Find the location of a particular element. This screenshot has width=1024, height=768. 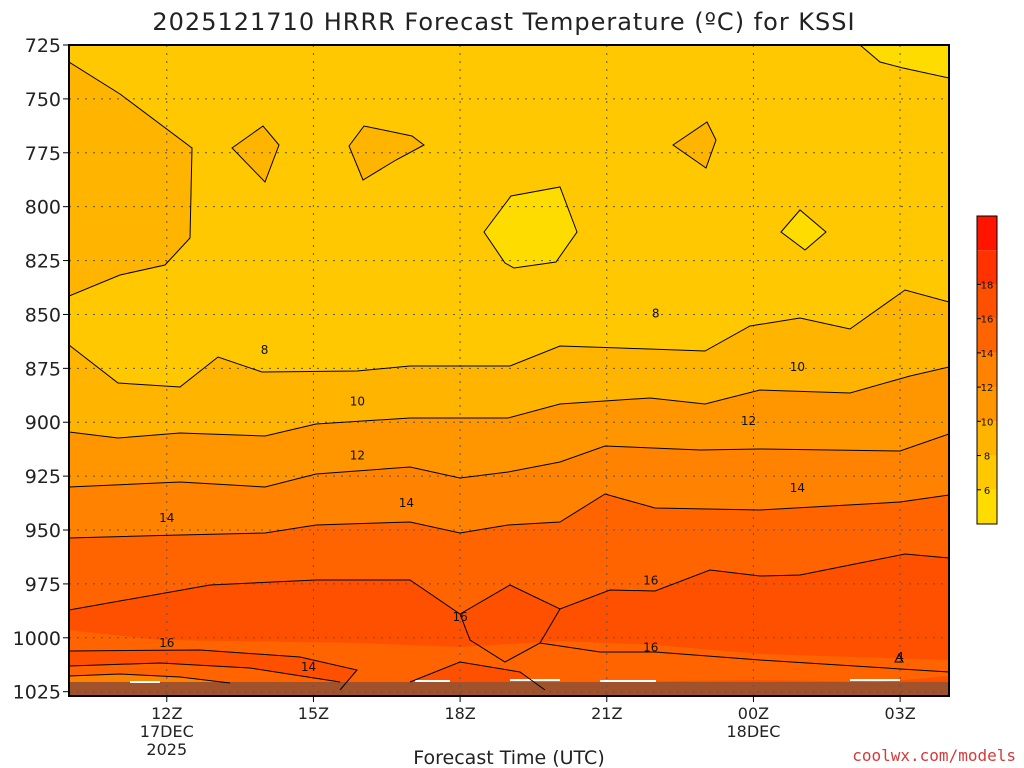

colorbar-label: 14 is located at coordinates (987, 354).